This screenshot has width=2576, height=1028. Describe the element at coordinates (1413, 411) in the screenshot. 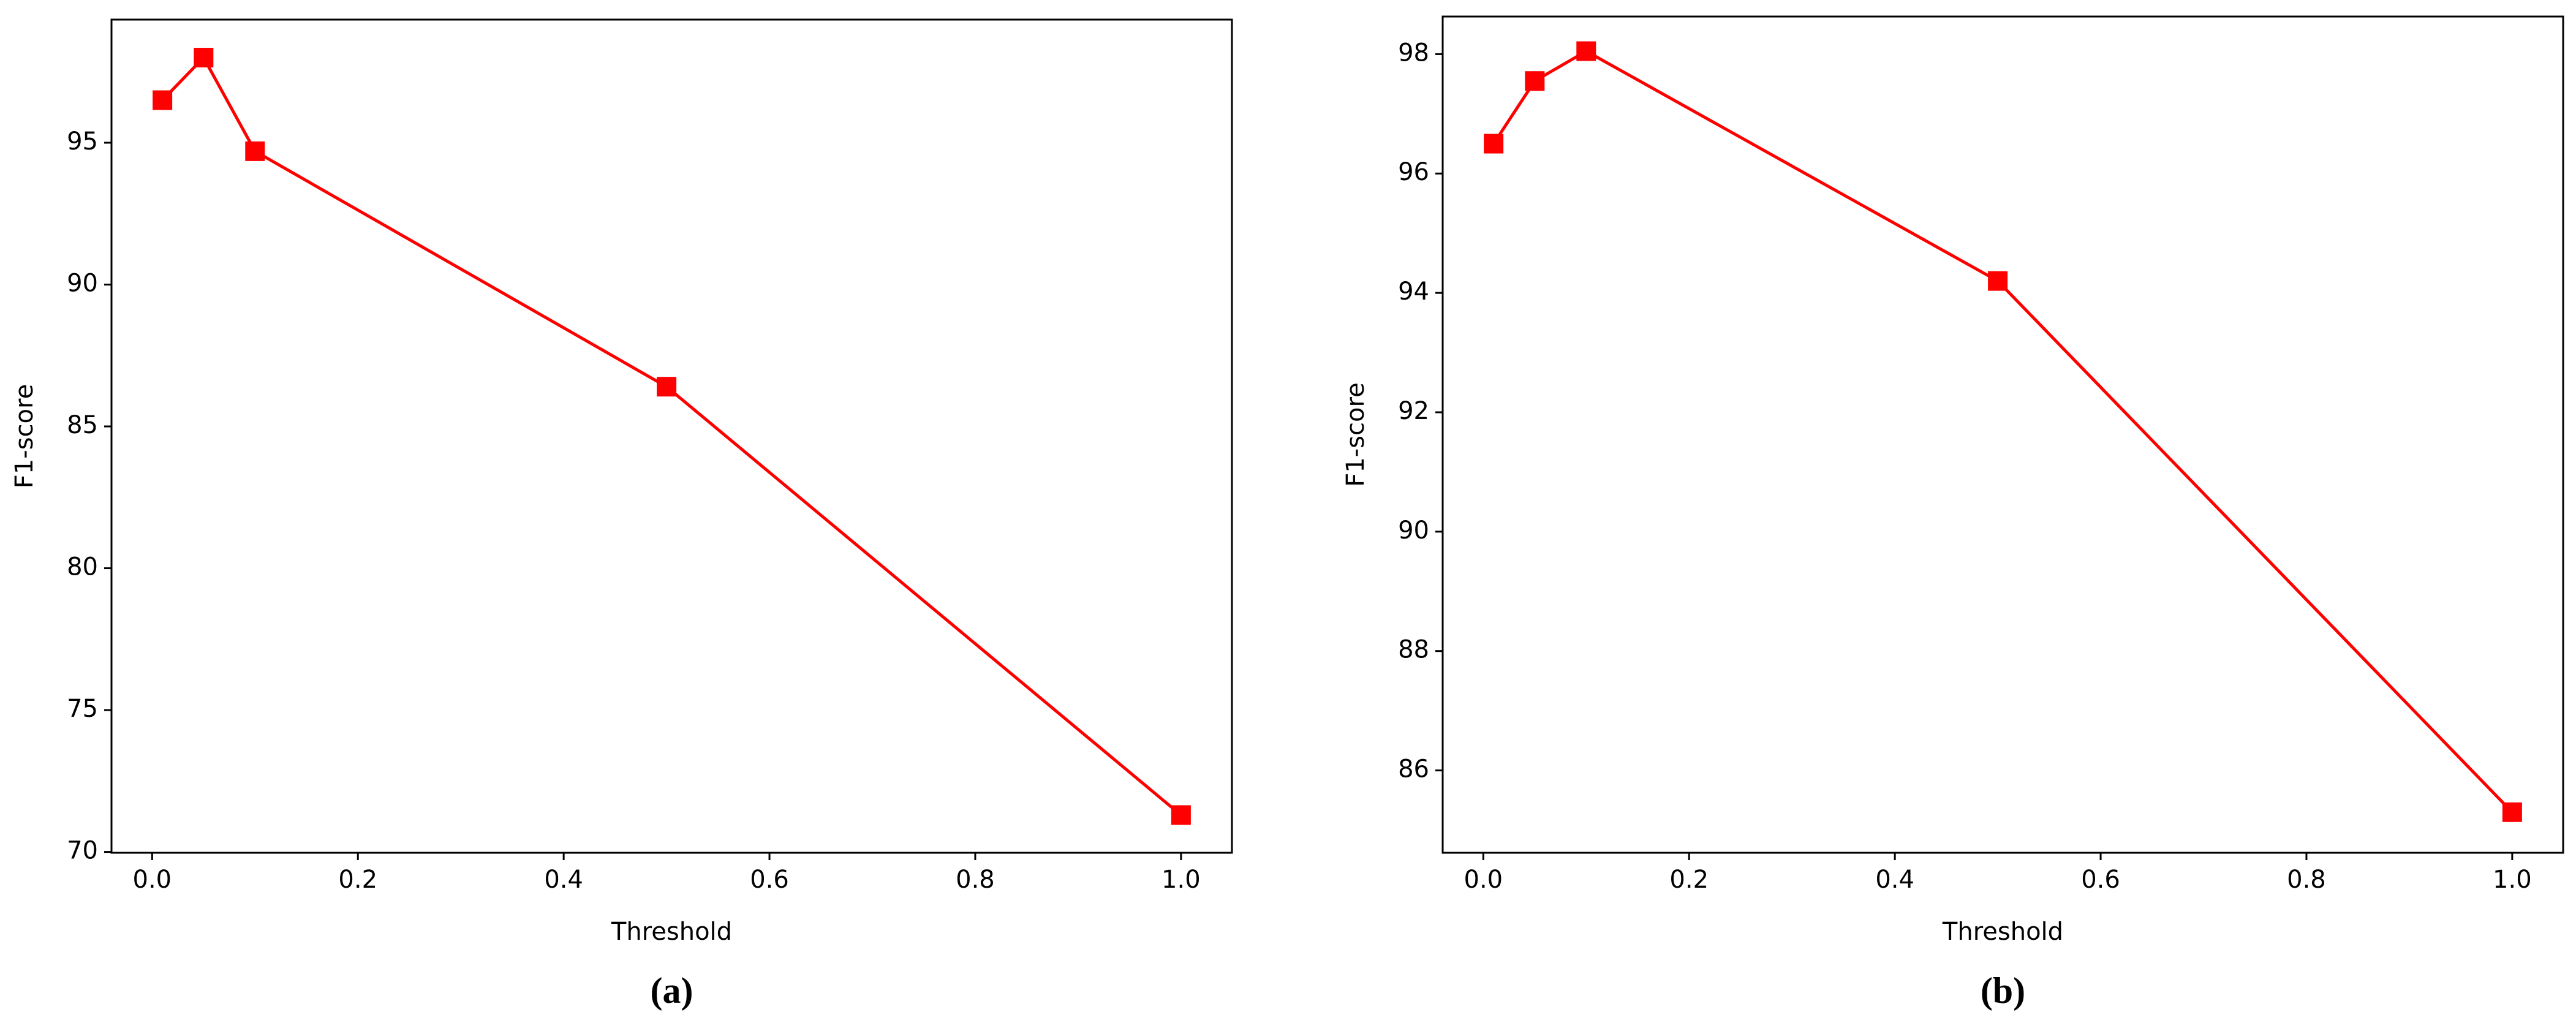

I see `y-tick-label: 92` at that location.